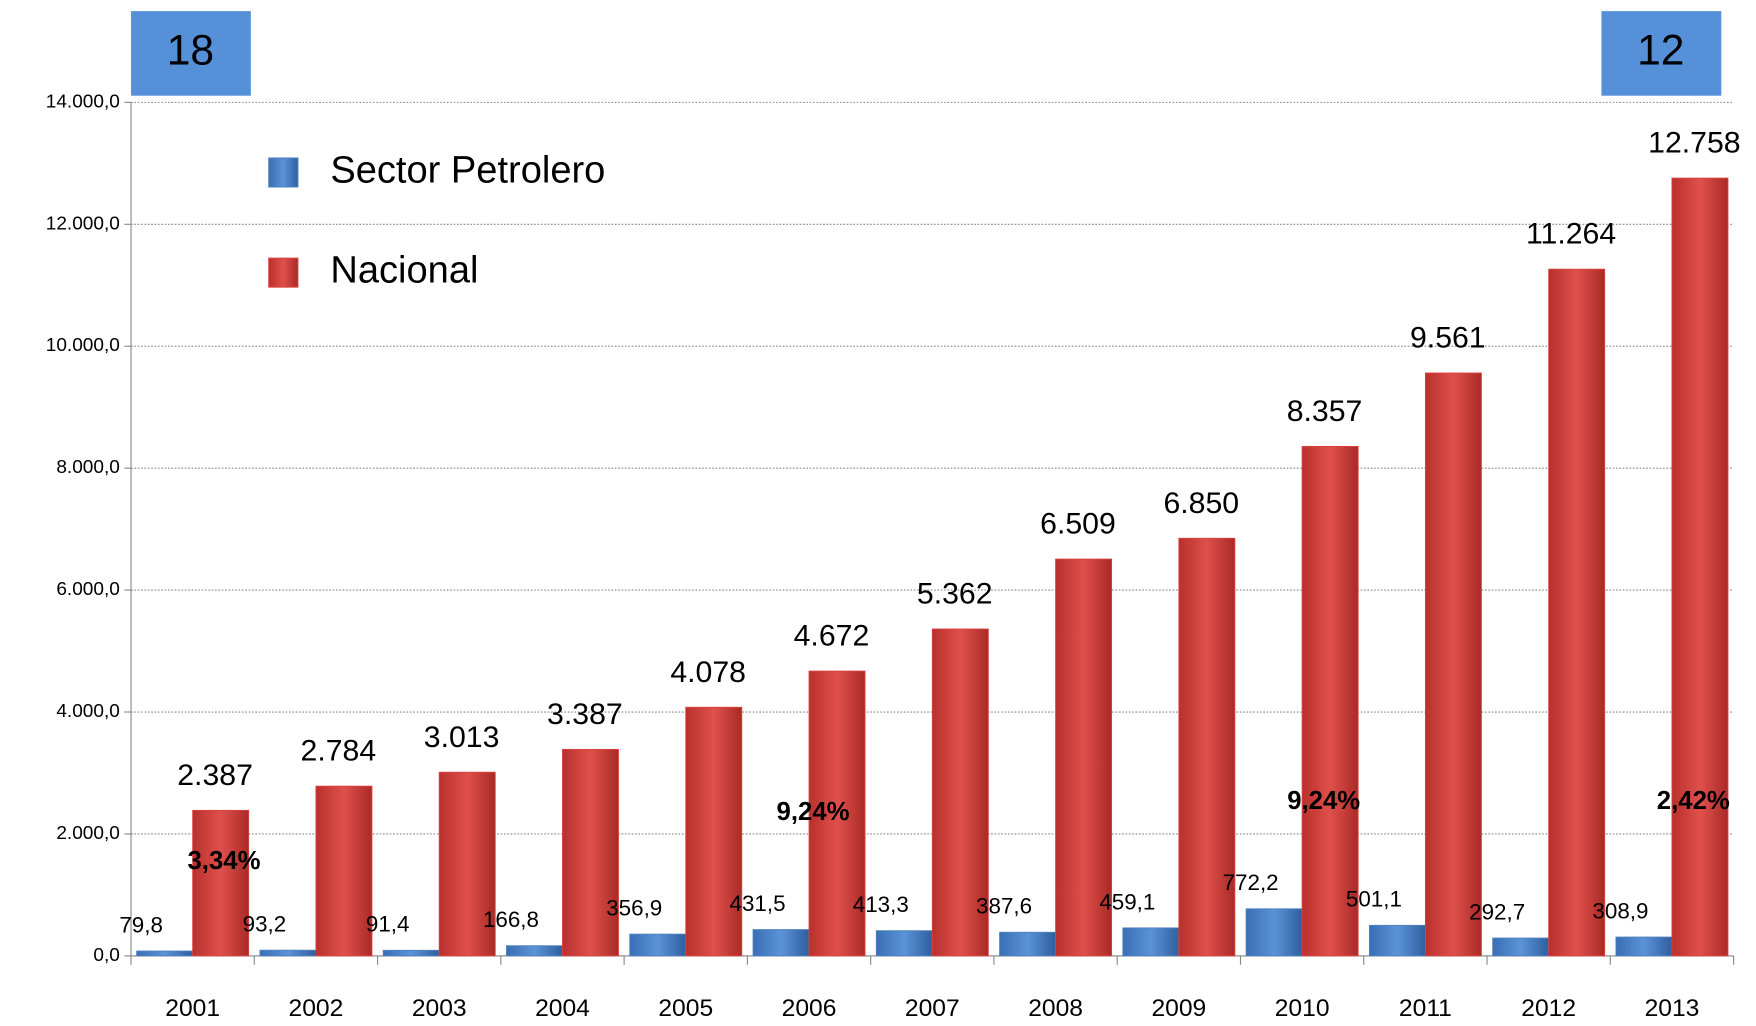 Image resolution: width=1756 pixels, height=1026 pixels. What do you see at coordinates (1325, 411) in the screenshot?
I see `value-label: 8.357` at bounding box center [1325, 411].